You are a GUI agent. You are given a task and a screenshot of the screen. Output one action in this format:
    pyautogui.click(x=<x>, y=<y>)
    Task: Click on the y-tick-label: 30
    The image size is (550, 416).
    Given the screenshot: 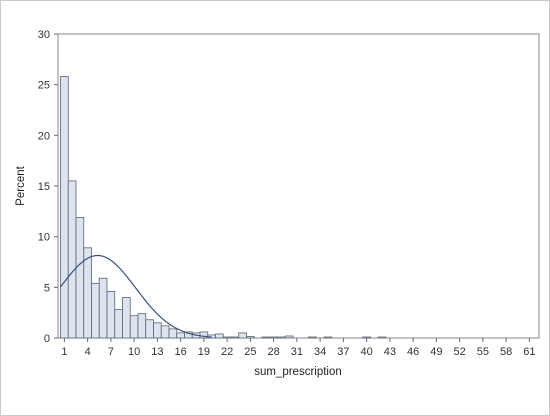 What is the action you would take?
    pyautogui.click(x=44, y=35)
    